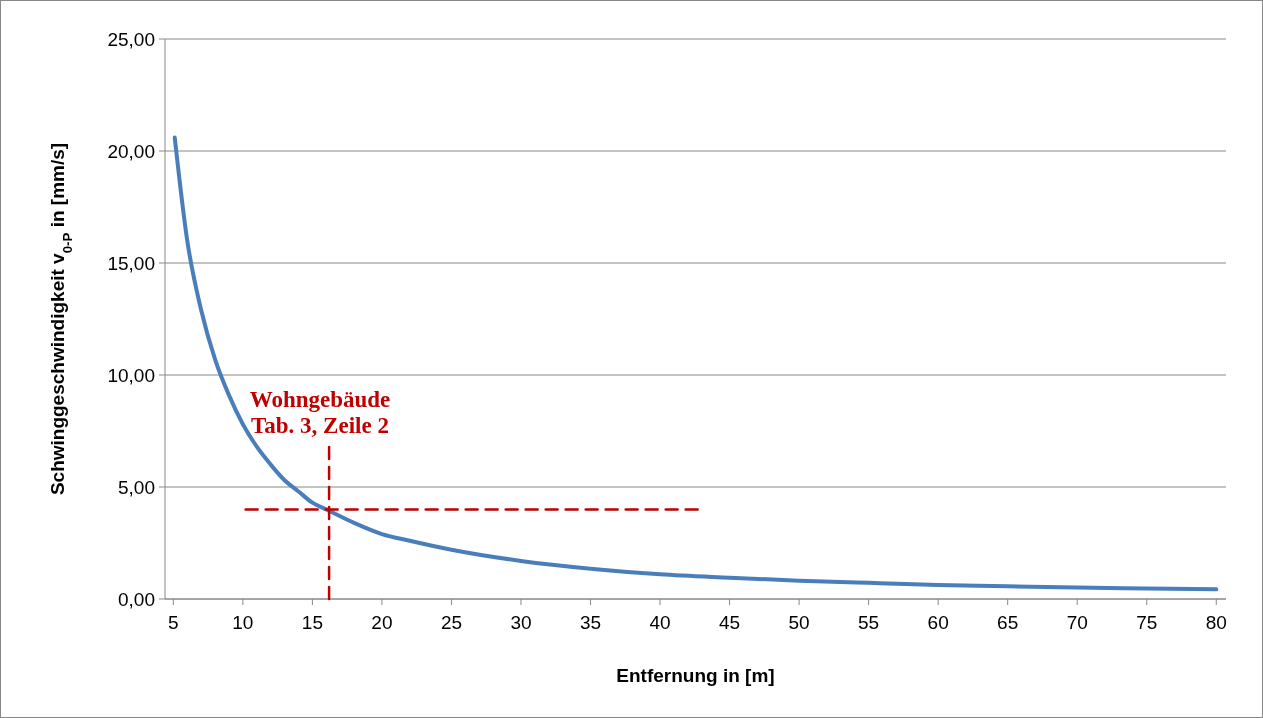  Describe the element at coordinates (799, 622) in the screenshot. I see `x-tick-label: 50` at that location.